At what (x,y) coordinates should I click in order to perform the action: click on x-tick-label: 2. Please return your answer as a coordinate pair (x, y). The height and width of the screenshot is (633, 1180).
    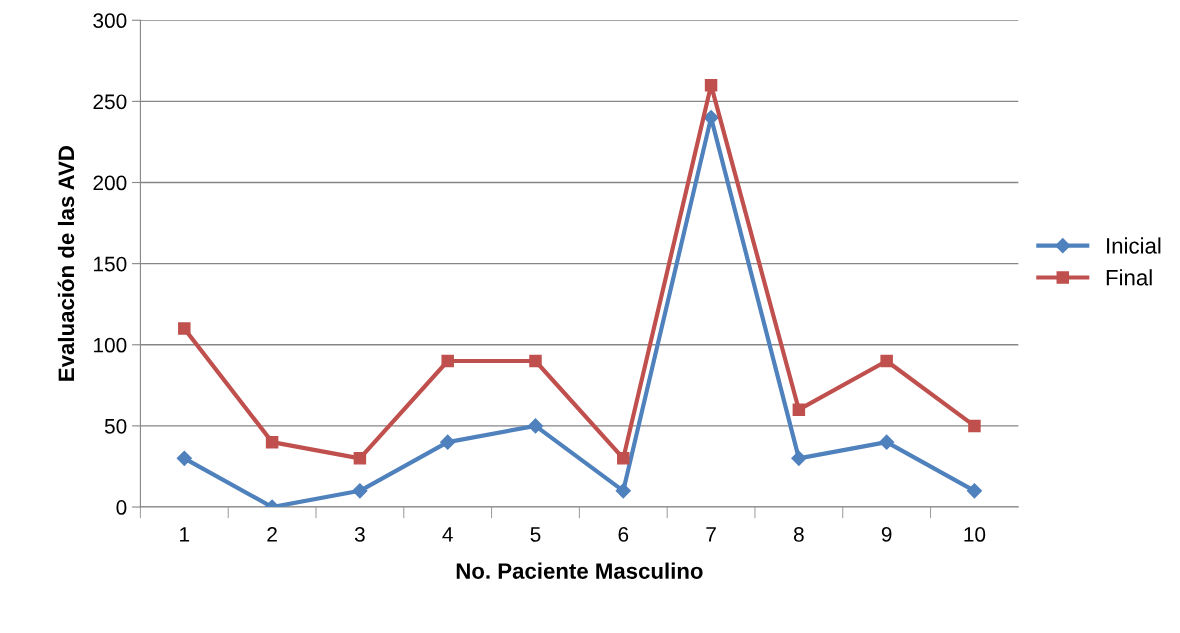
    Looking at the image, I should click on (272, 534).